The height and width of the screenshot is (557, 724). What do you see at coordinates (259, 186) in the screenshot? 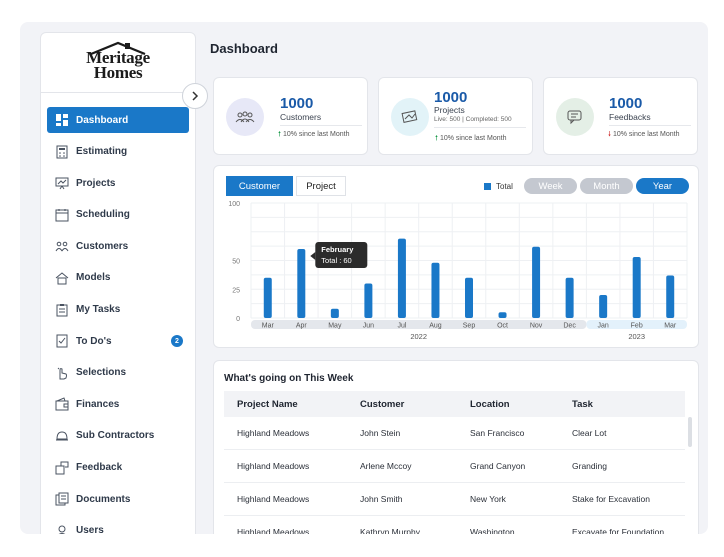
I see `tab-customer: Customer` at bounding box center [259, 186].